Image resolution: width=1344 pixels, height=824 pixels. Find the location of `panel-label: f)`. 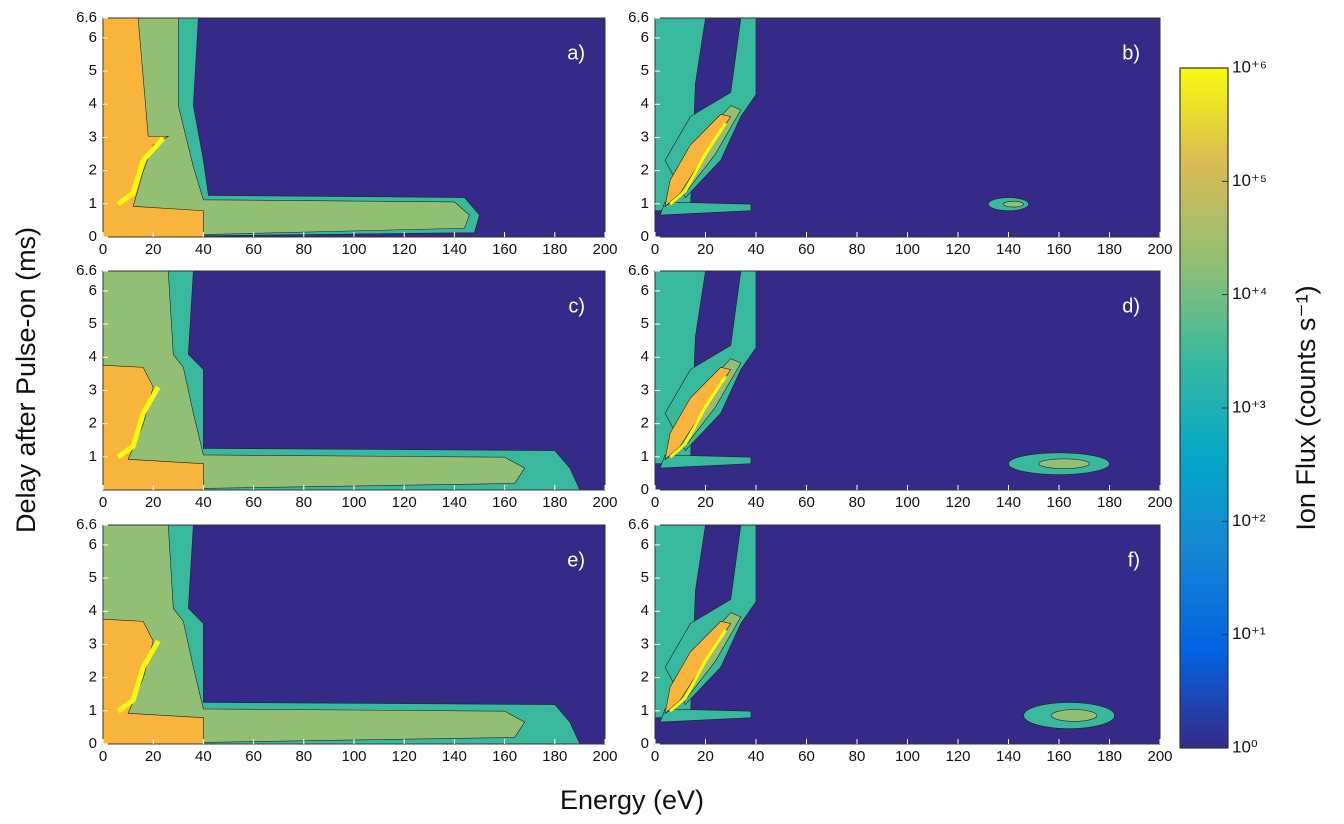

panel-label: f) is located at coordinates (1134, 560).